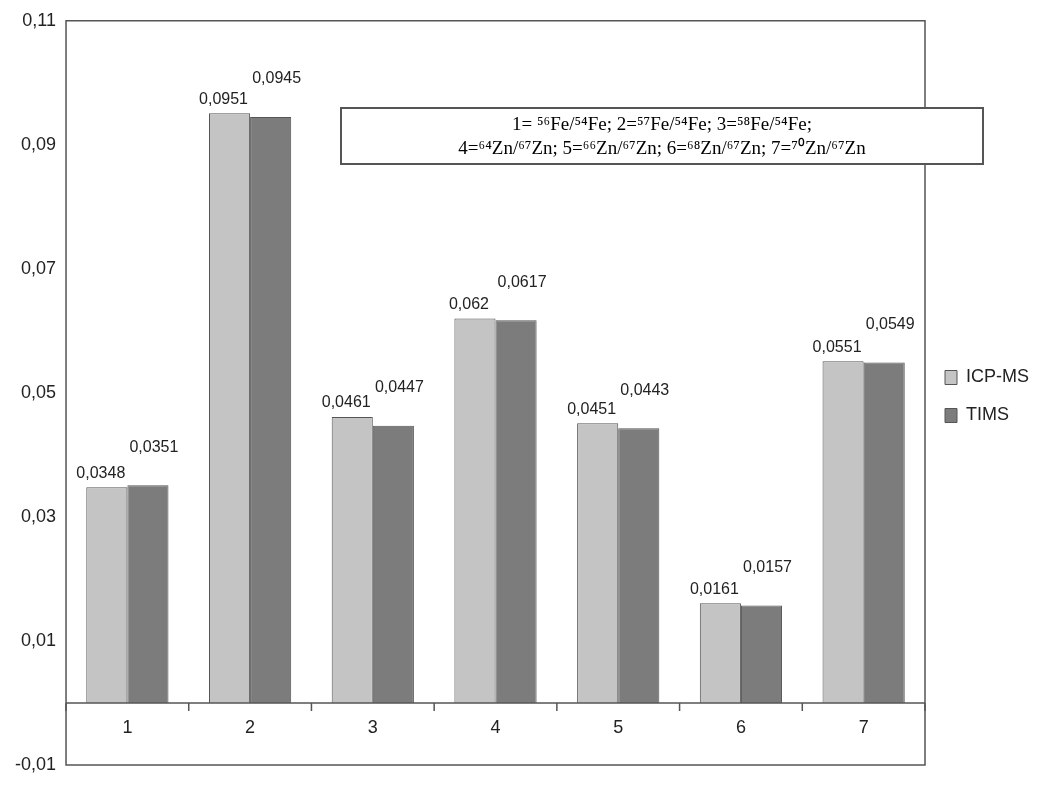 The image size is (1044, 793). I want to click on x-tick-label: 5, so click(618, 726).